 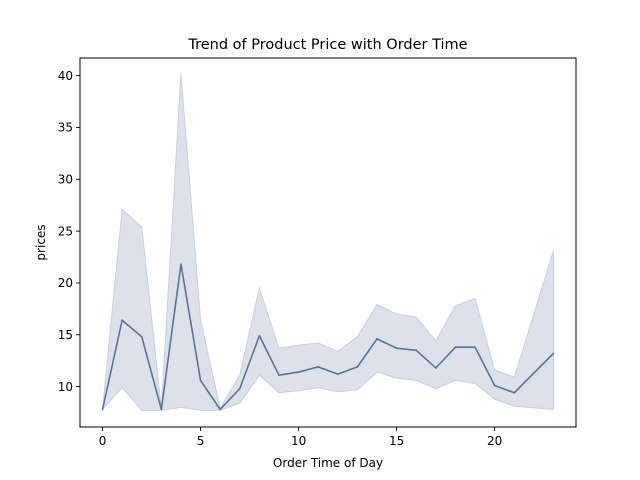 I want to click on y-tick-label: 25, so click(x=65, y=231).